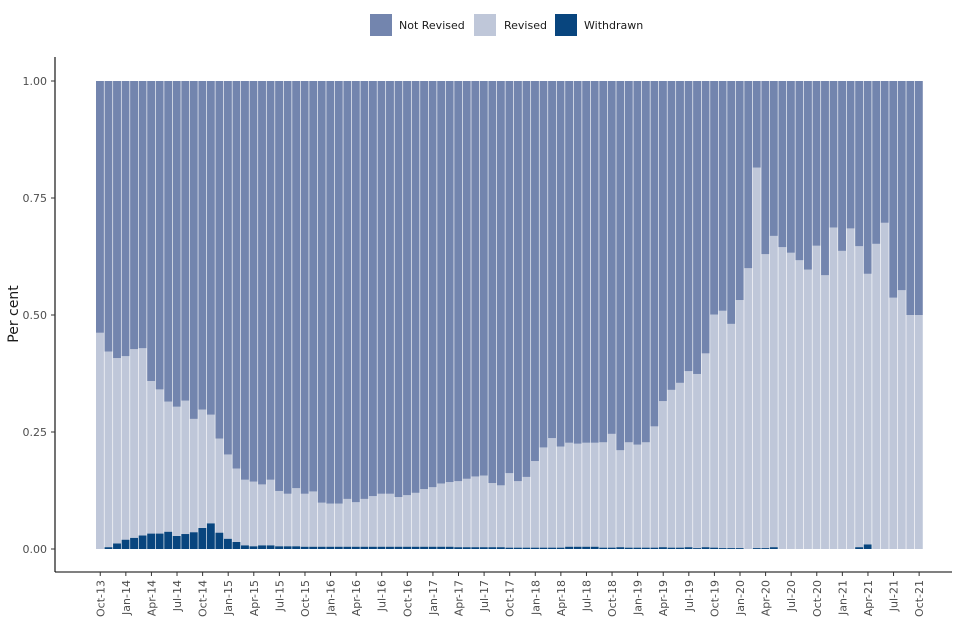  Describe the element at coordinates (331, 598) in the screenshot. I see `x-tick-label: Jan-16` at that location.